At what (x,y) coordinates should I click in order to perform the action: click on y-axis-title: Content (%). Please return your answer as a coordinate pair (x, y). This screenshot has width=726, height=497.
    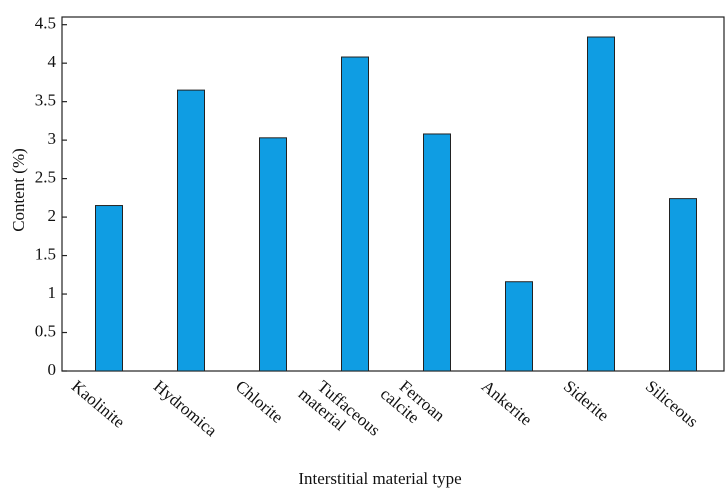
    Looking at the image, I should click on (18, 190).